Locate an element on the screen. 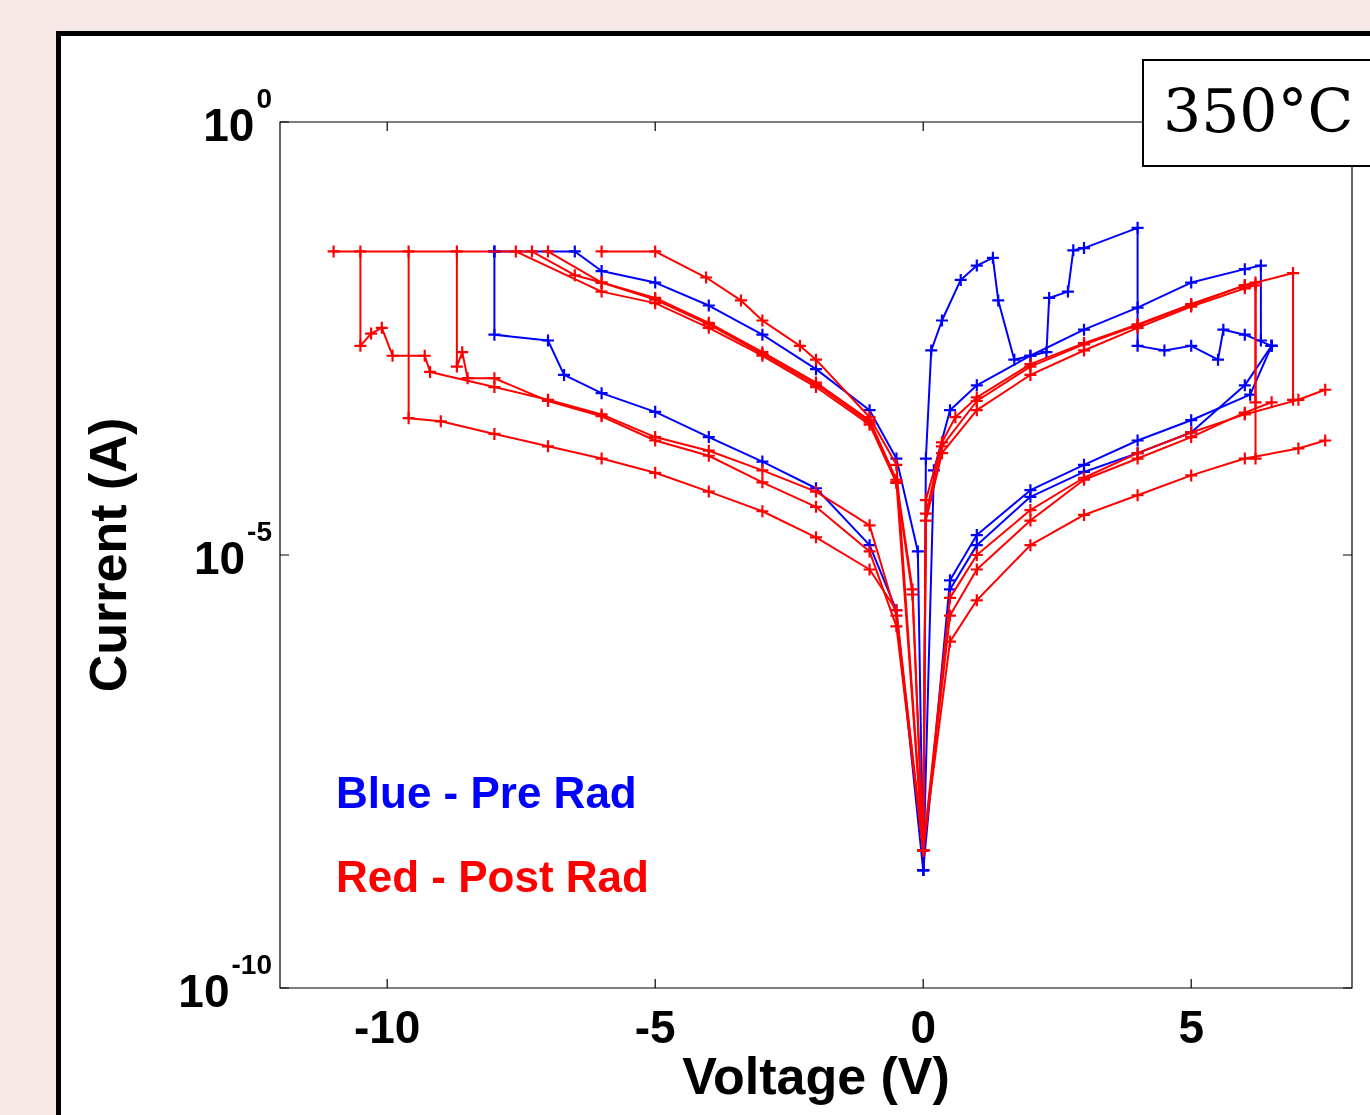  x-tick-label: -5 is located at coordinates (655, 1026).